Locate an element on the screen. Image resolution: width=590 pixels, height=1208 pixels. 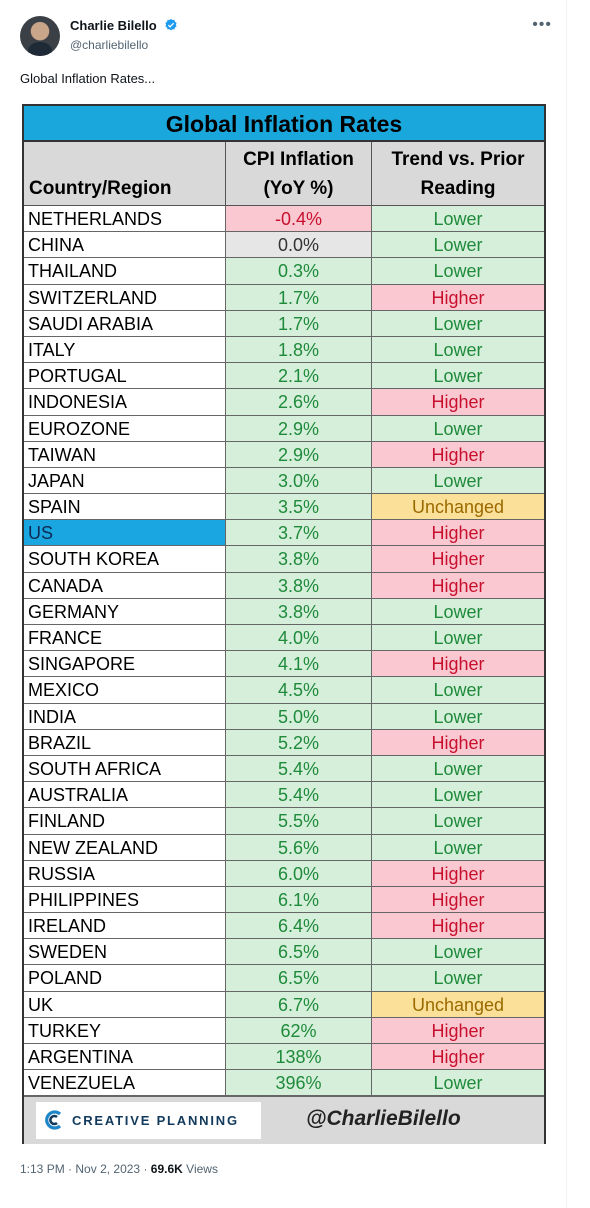
table-row: GERMANY 3.8% Lower is located at coordinates (284, 611).